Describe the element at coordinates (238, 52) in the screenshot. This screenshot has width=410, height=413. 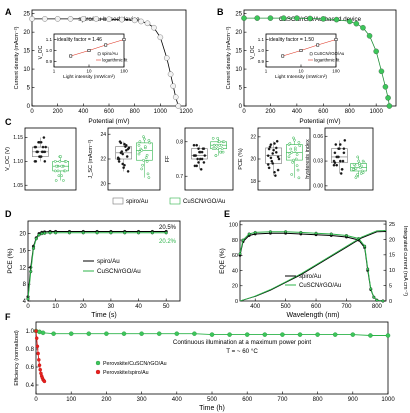
I see `jv-y-label: 15` at that location.